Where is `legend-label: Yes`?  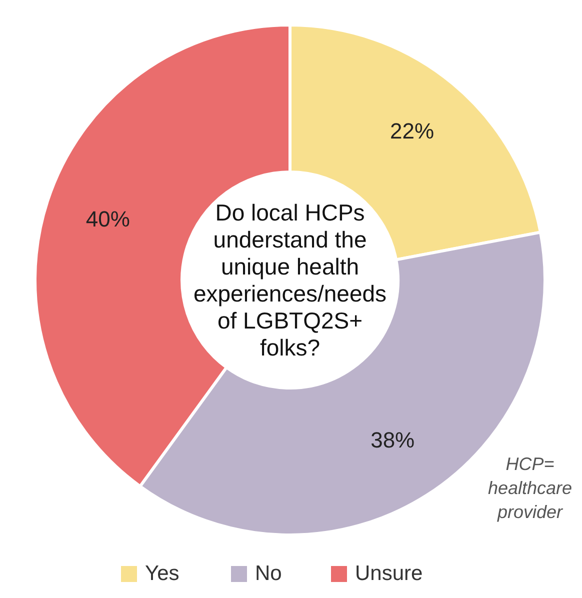 legend-label: Yes is located at coordinates (162, 573).